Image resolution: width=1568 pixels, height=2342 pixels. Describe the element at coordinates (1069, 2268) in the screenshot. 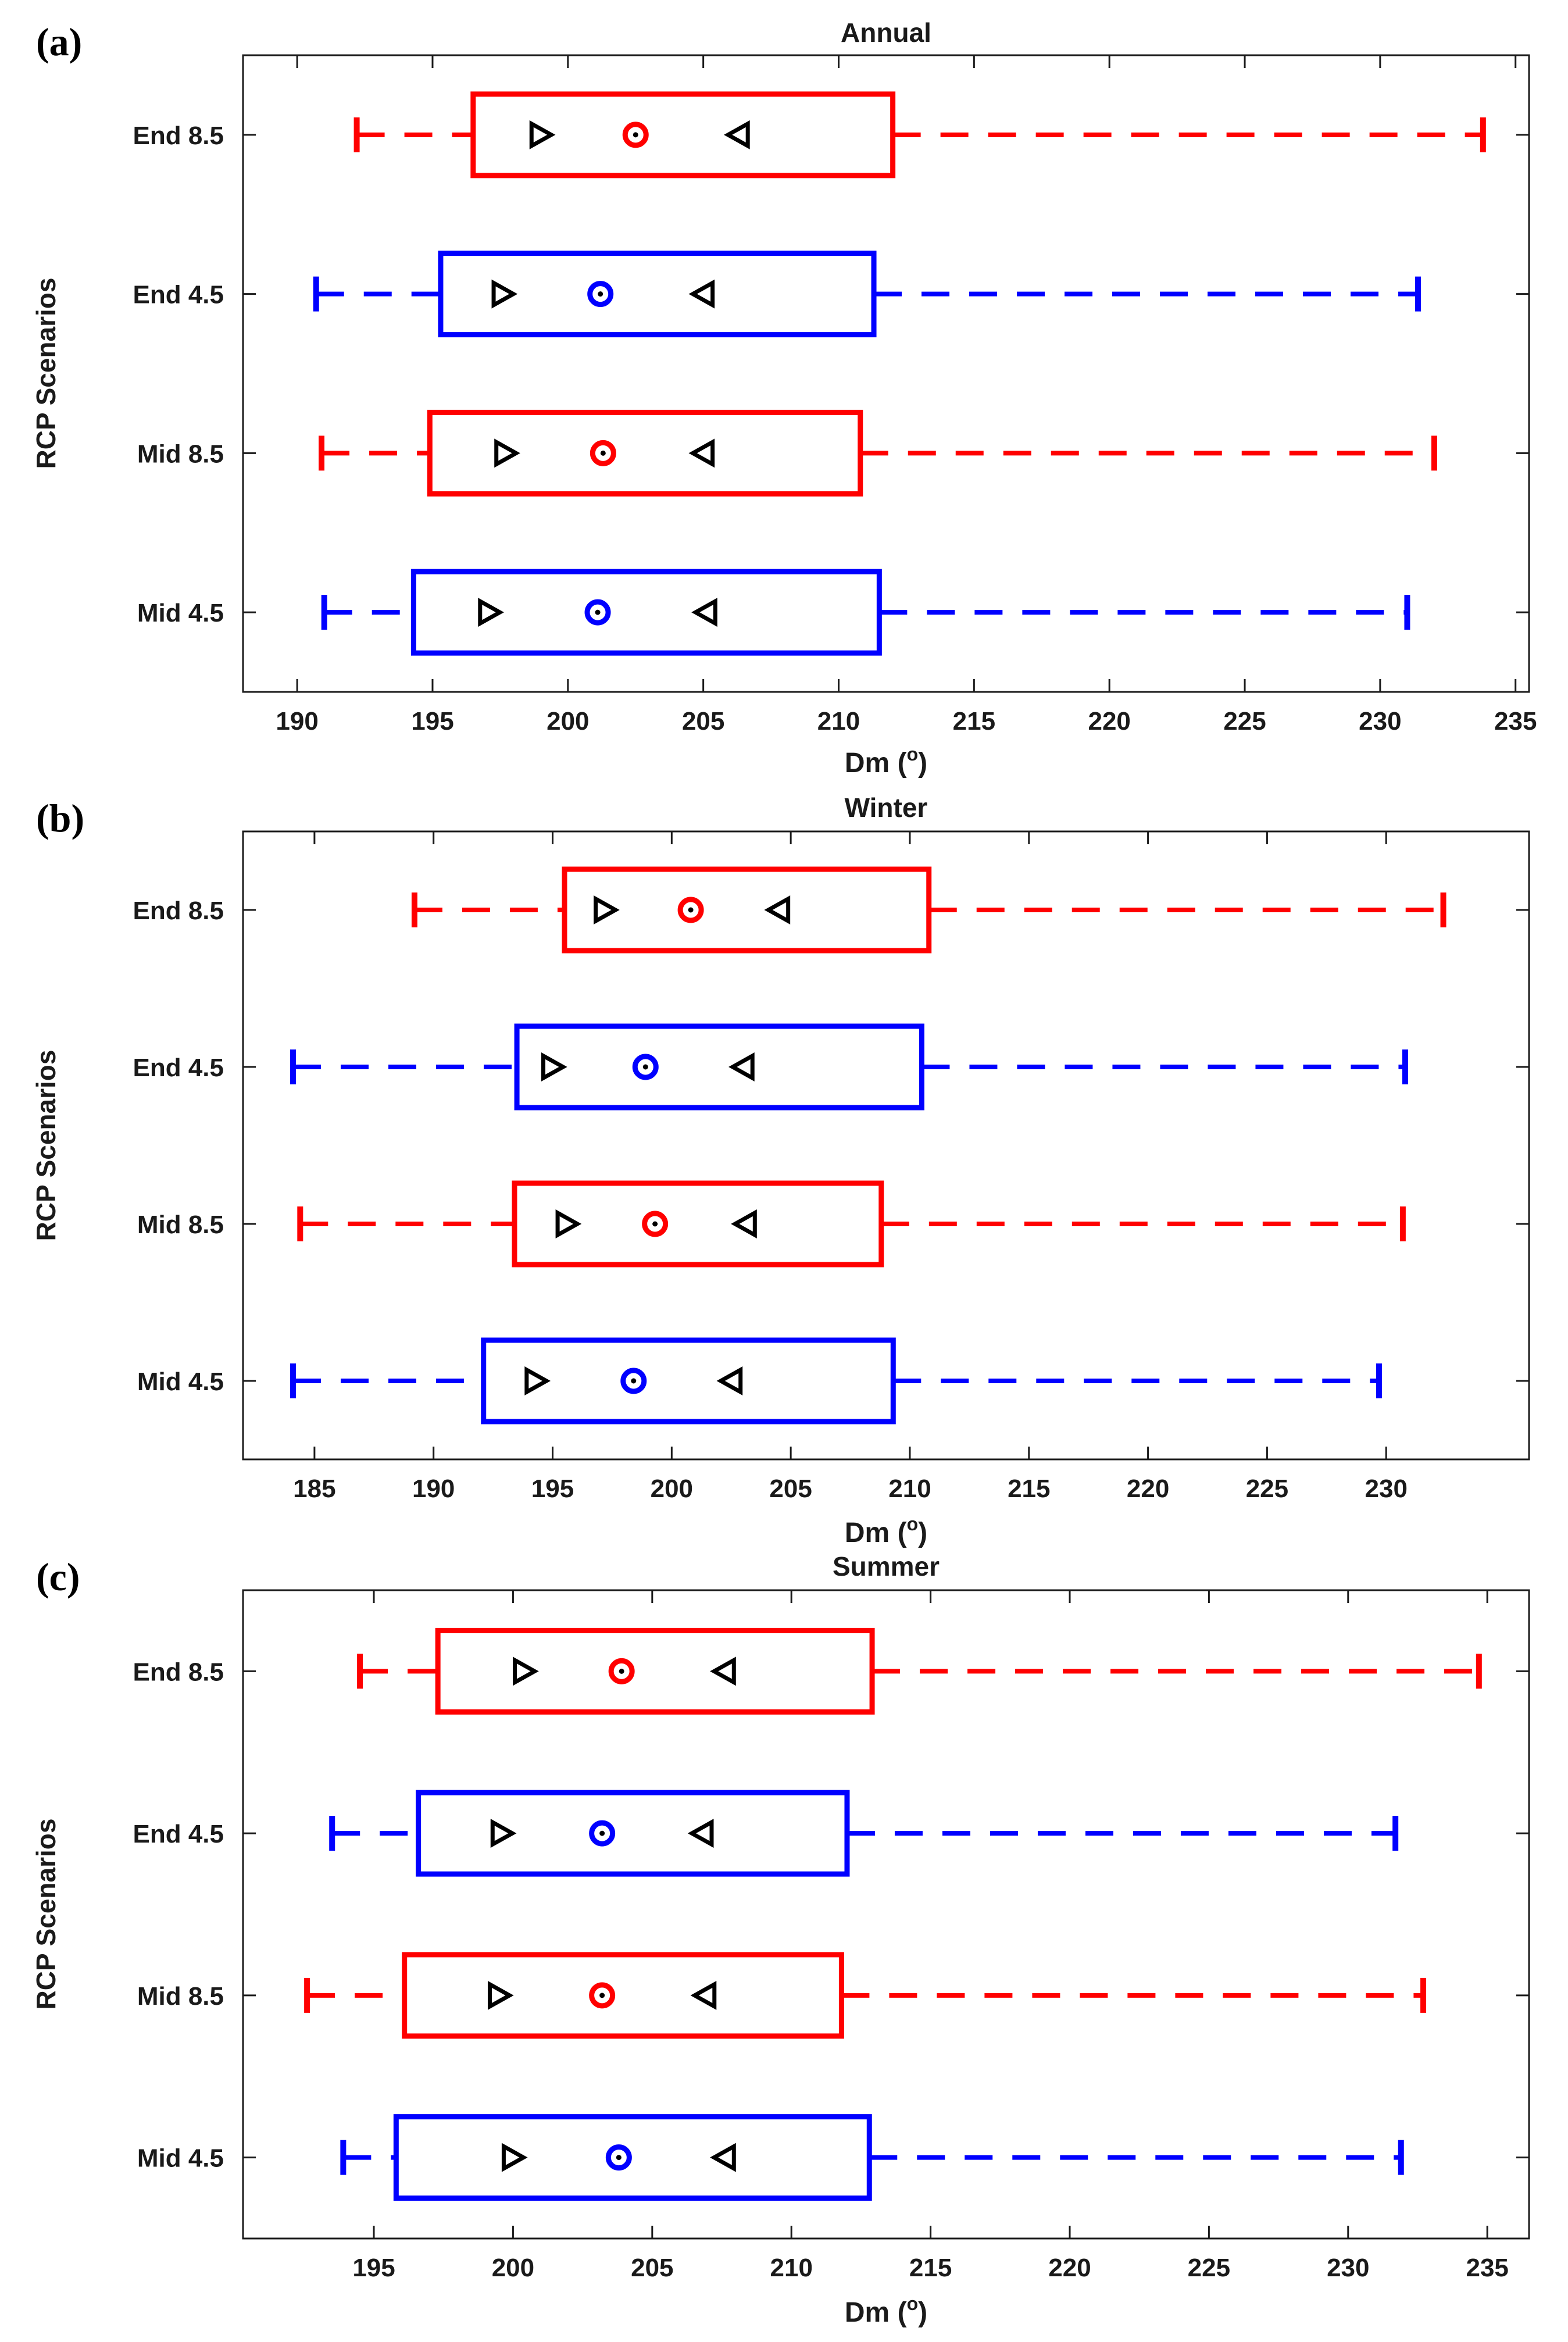

I see `x-tick-label: 220` at that location.